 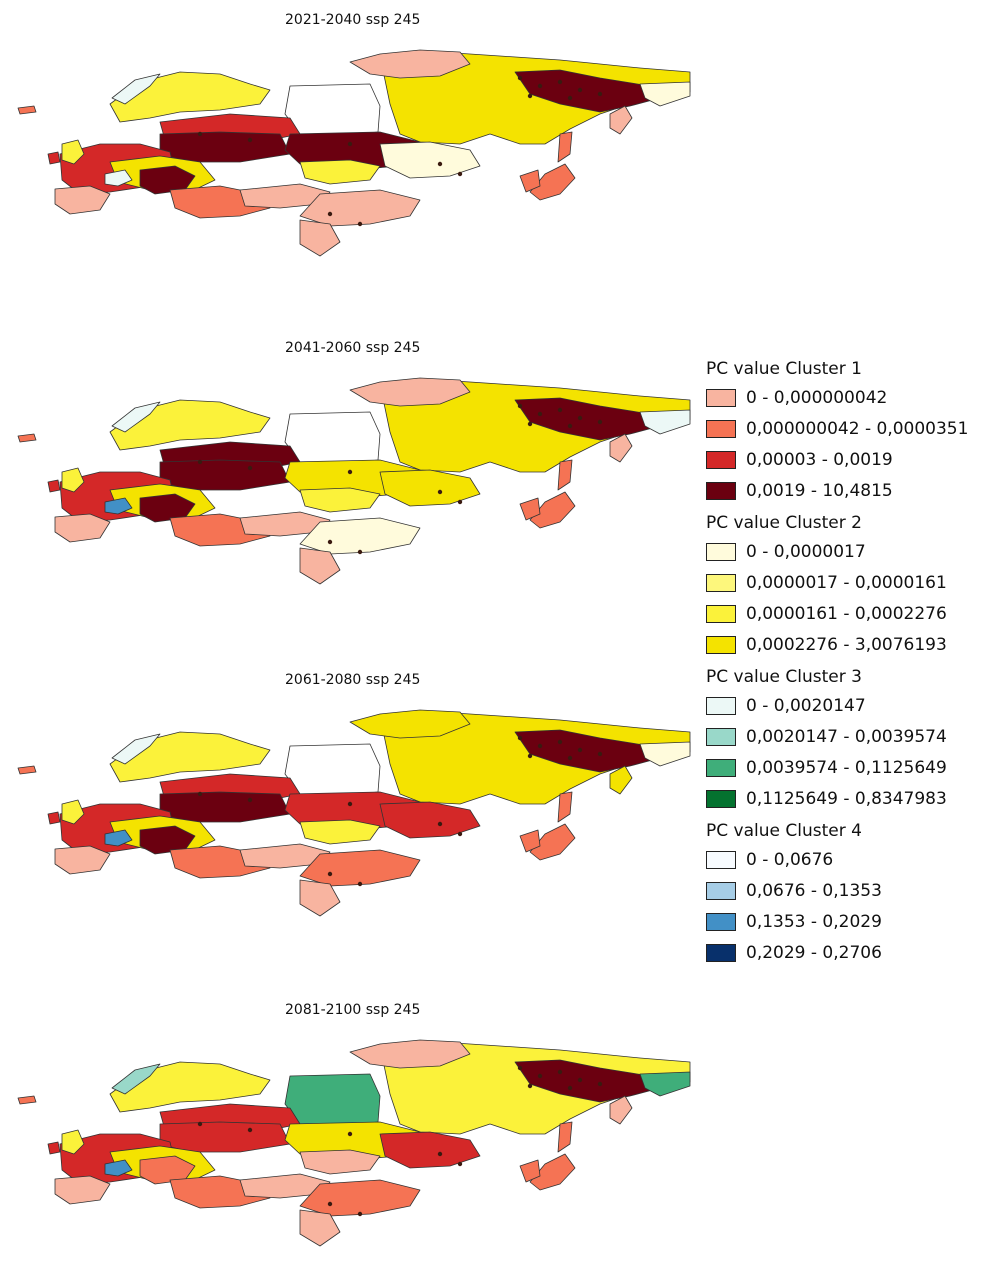 I want to click on legend-label: 0,0020147 - 0,0039574, so click(x=846, y=736).